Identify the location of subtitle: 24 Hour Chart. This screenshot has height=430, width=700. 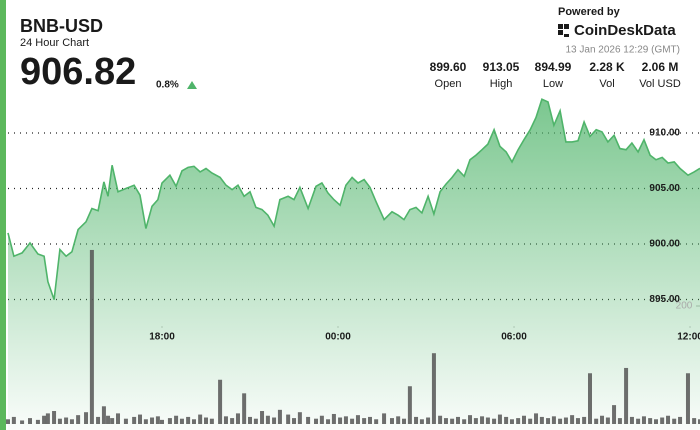
(54, 43).